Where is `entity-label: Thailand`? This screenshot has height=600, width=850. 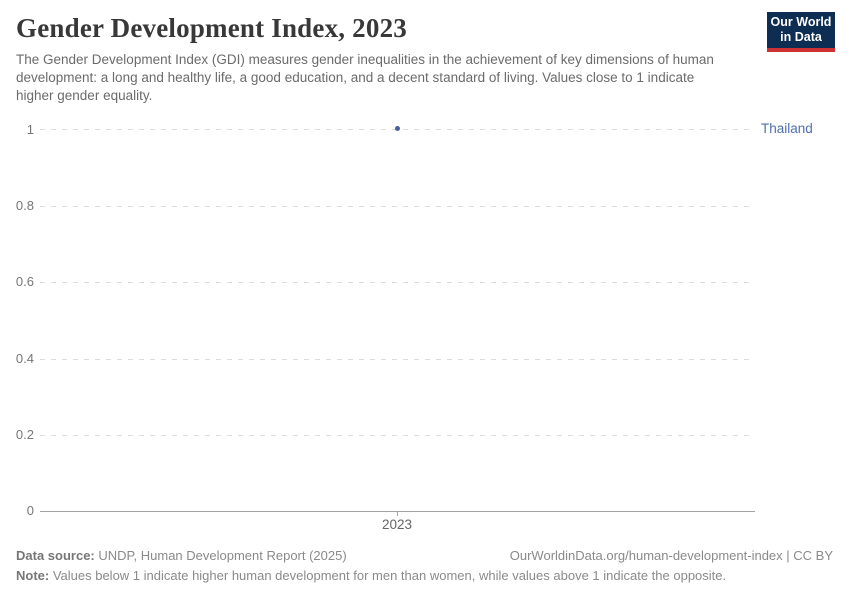 entity-label: Thailand is located at coordinates (787, 128).